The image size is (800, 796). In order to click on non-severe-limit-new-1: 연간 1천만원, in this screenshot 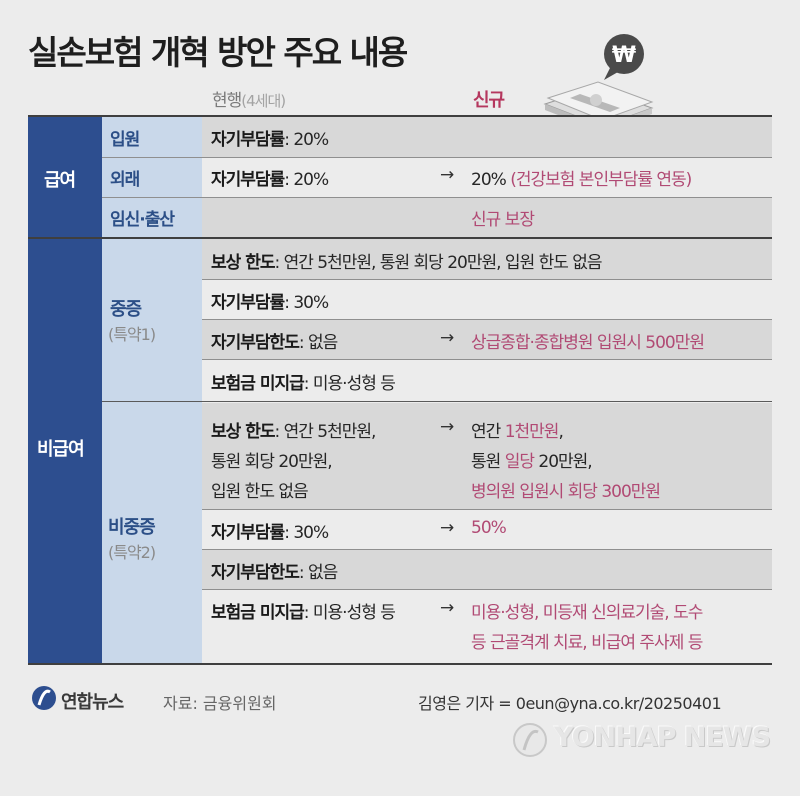, I will do `click(517, 429)`.